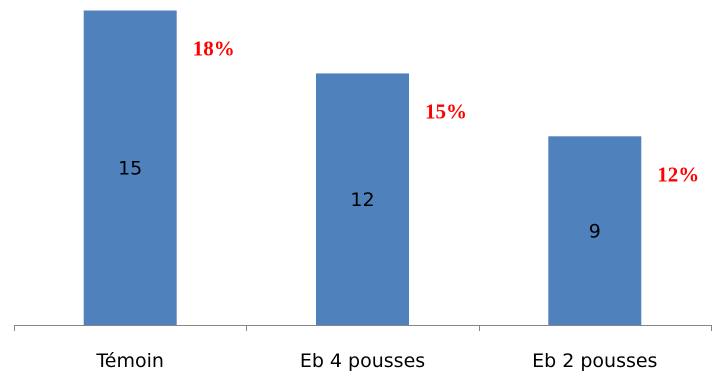 This screenshot has height=376, width=721. What do you see at coordinates (362, 361) in the screenshot?
I see `x-axis-category-label: Eb 4 pousses` at bounding box center [362, 361].